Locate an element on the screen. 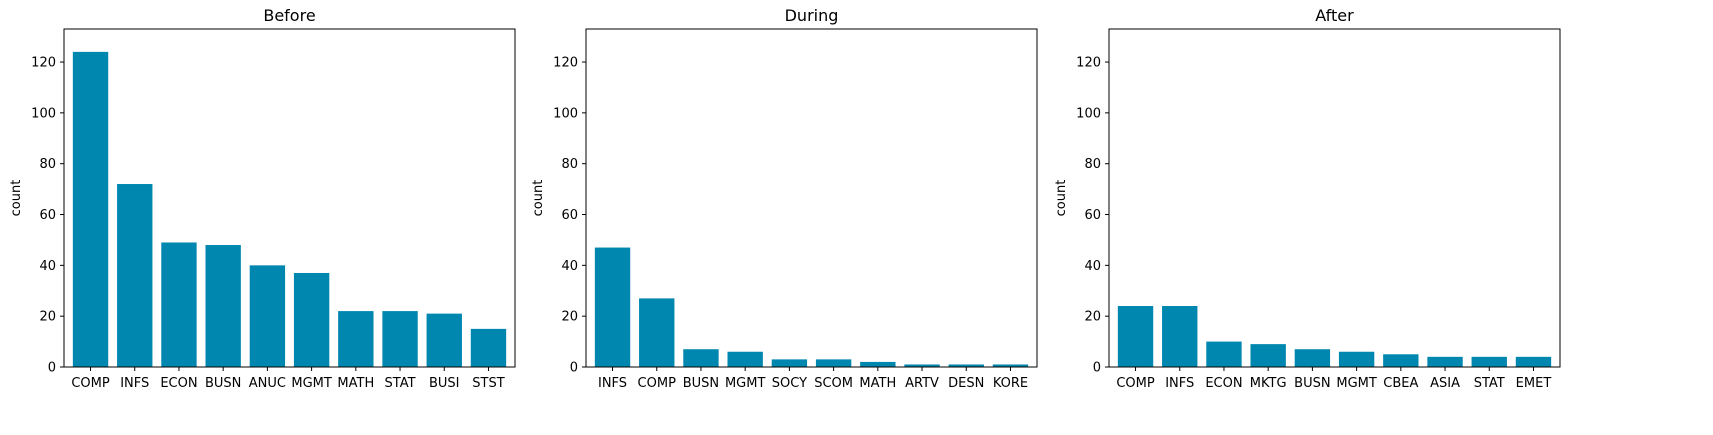  bar-scom is located at coordinates (833, 363).